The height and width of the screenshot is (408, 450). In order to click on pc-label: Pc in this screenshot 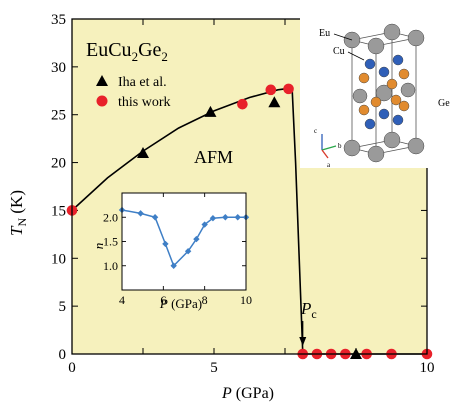, I will do `click(308, 310)`.